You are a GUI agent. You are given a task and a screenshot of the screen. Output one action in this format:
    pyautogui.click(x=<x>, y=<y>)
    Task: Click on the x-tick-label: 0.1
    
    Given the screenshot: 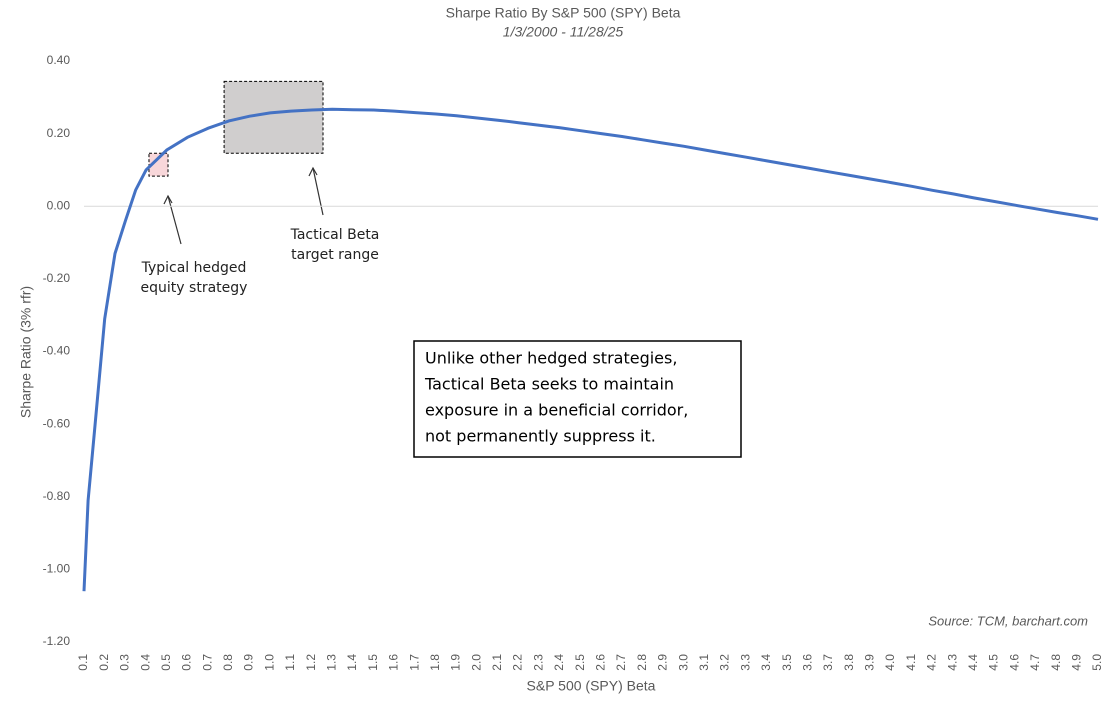 What is the action you would take?
    pyautogui.click(x=83, y=662)
    